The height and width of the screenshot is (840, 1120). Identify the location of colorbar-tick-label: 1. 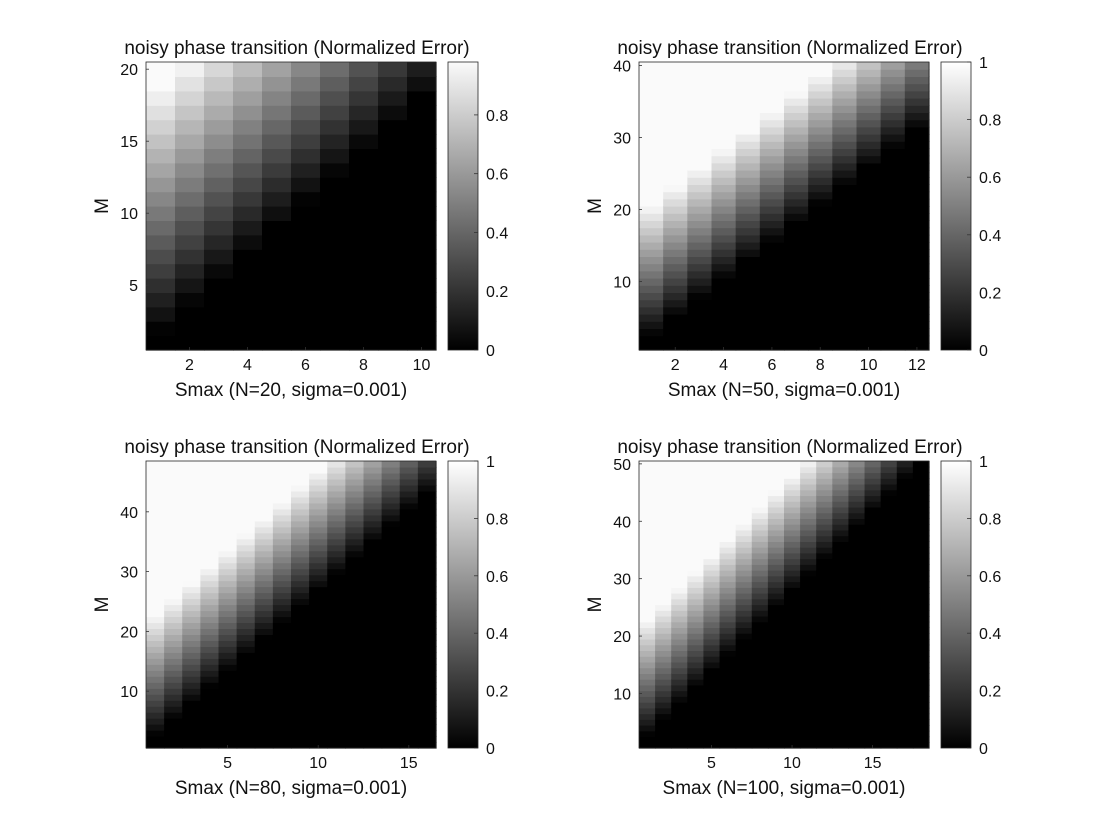
(983, 63).